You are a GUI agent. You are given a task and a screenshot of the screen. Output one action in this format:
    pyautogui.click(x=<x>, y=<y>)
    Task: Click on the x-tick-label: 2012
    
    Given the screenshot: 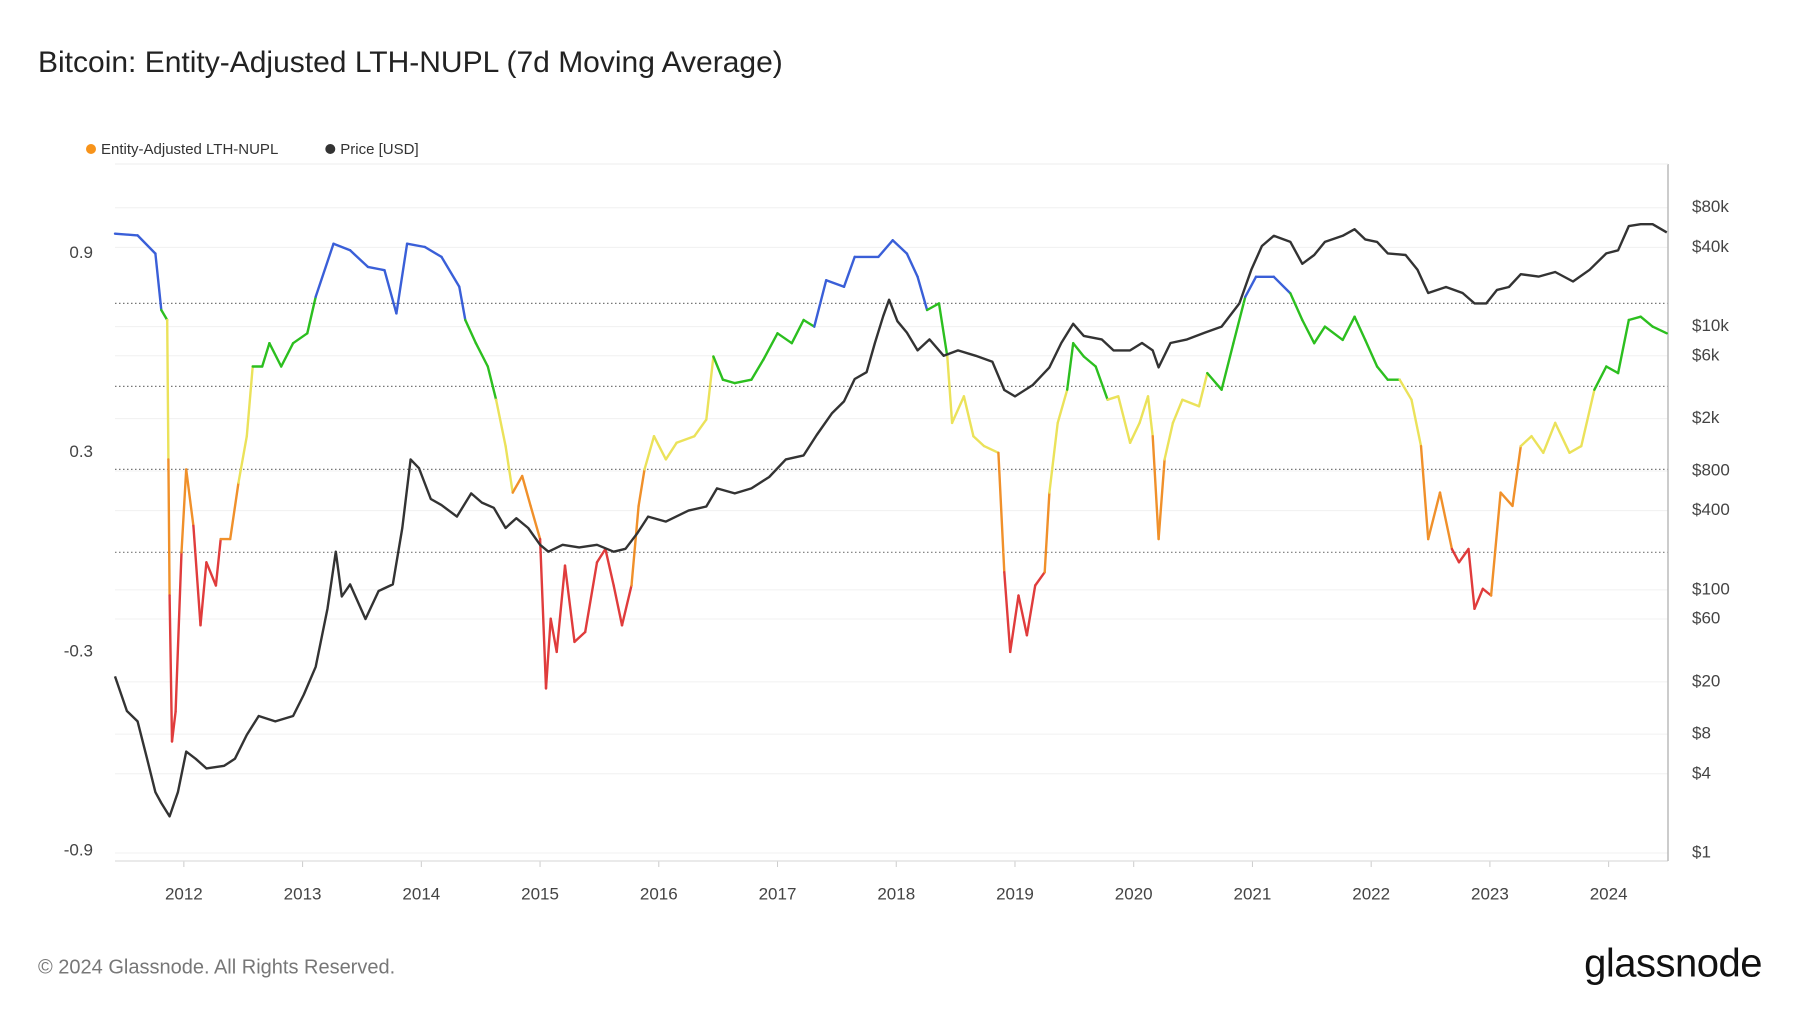 What is the action you would take?
    pyautogui.click(x=184, y=893)
    